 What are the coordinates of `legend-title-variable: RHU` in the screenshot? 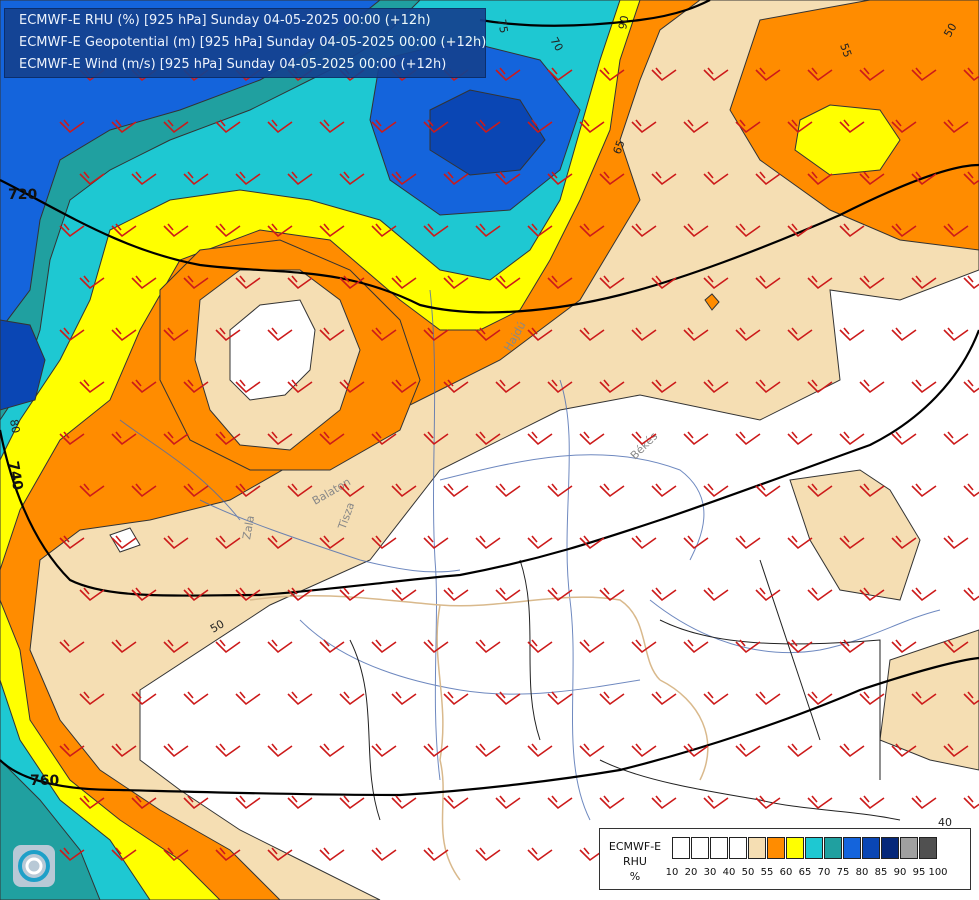 It's located at (635, 861).